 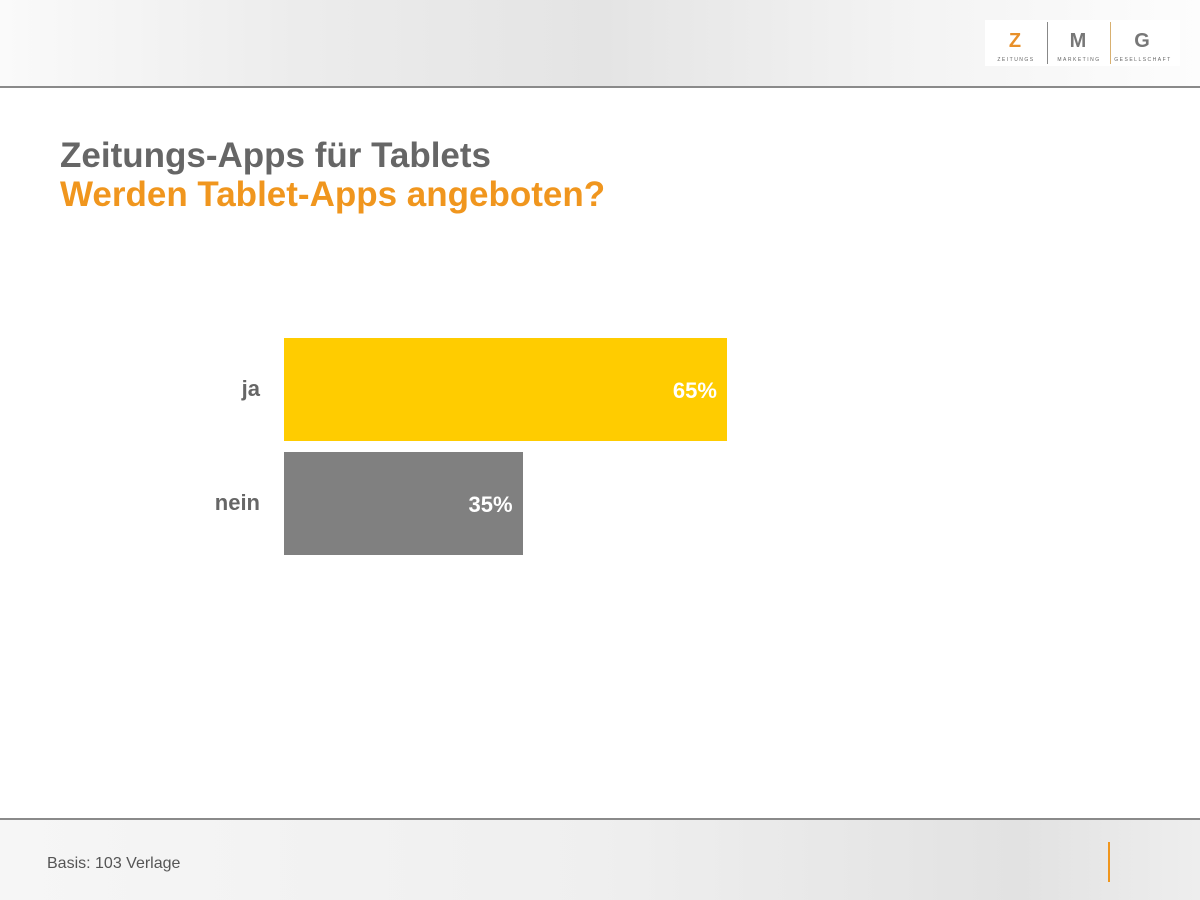 I want to click on slide-subtitle: Werden Tablet-Apps angeboten?, so click(x=333, y=194).